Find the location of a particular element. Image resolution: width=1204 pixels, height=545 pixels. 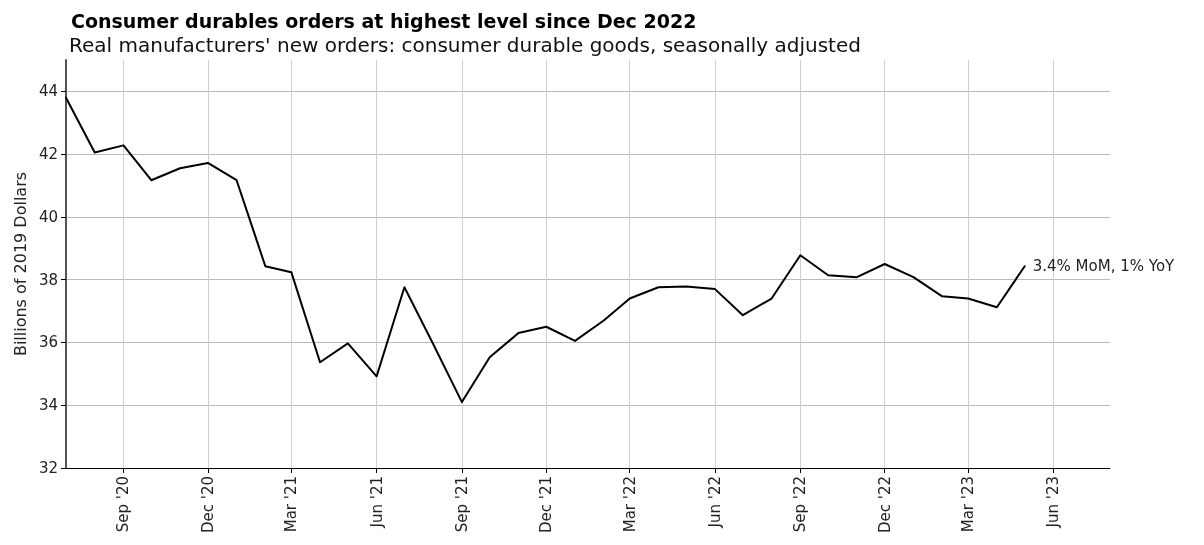

y-tick-label: 36 is located at coordinates (48, 342).